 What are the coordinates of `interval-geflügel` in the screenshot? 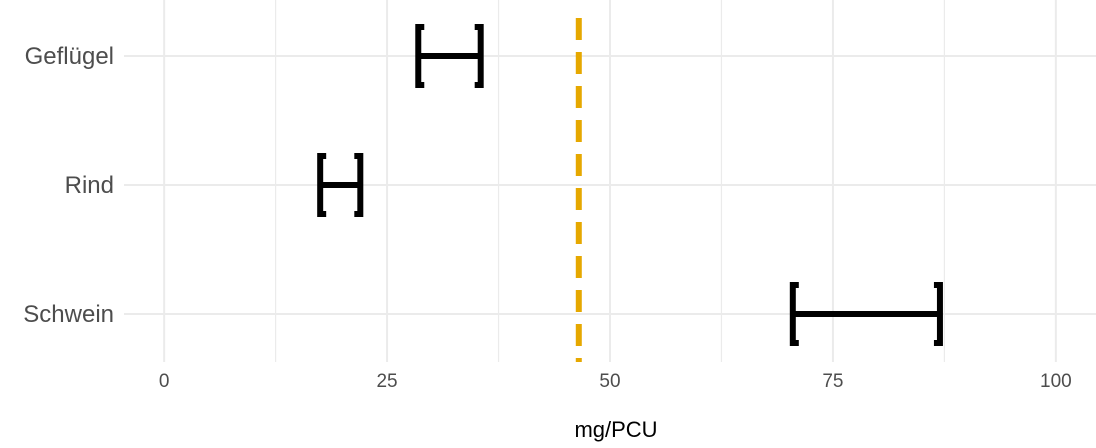 It's located at (449, 56).